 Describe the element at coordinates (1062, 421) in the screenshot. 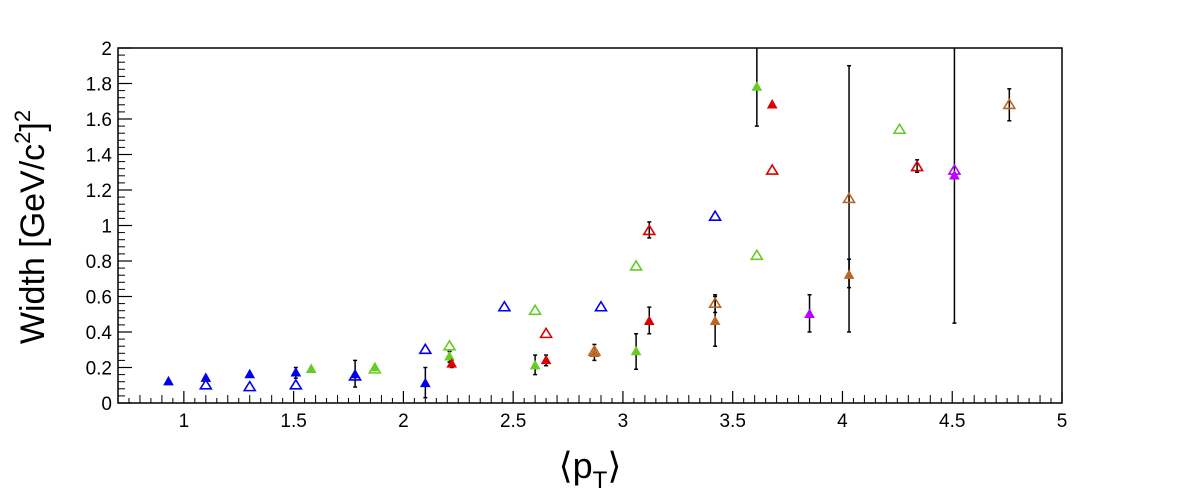

I see `x-tick-label: 5` at that location.